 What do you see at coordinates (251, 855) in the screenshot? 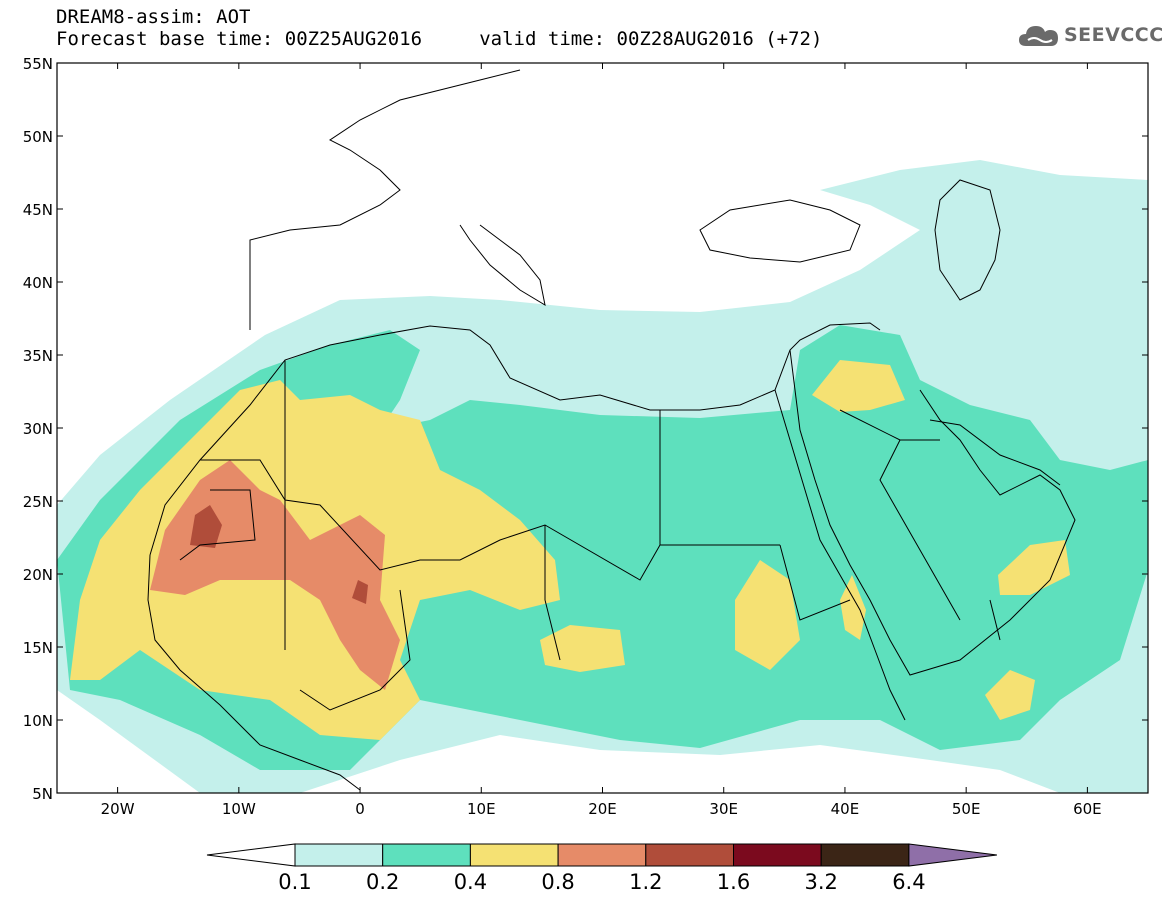
I see `colorbar-low-arrow` at bounding box center [251, 855].